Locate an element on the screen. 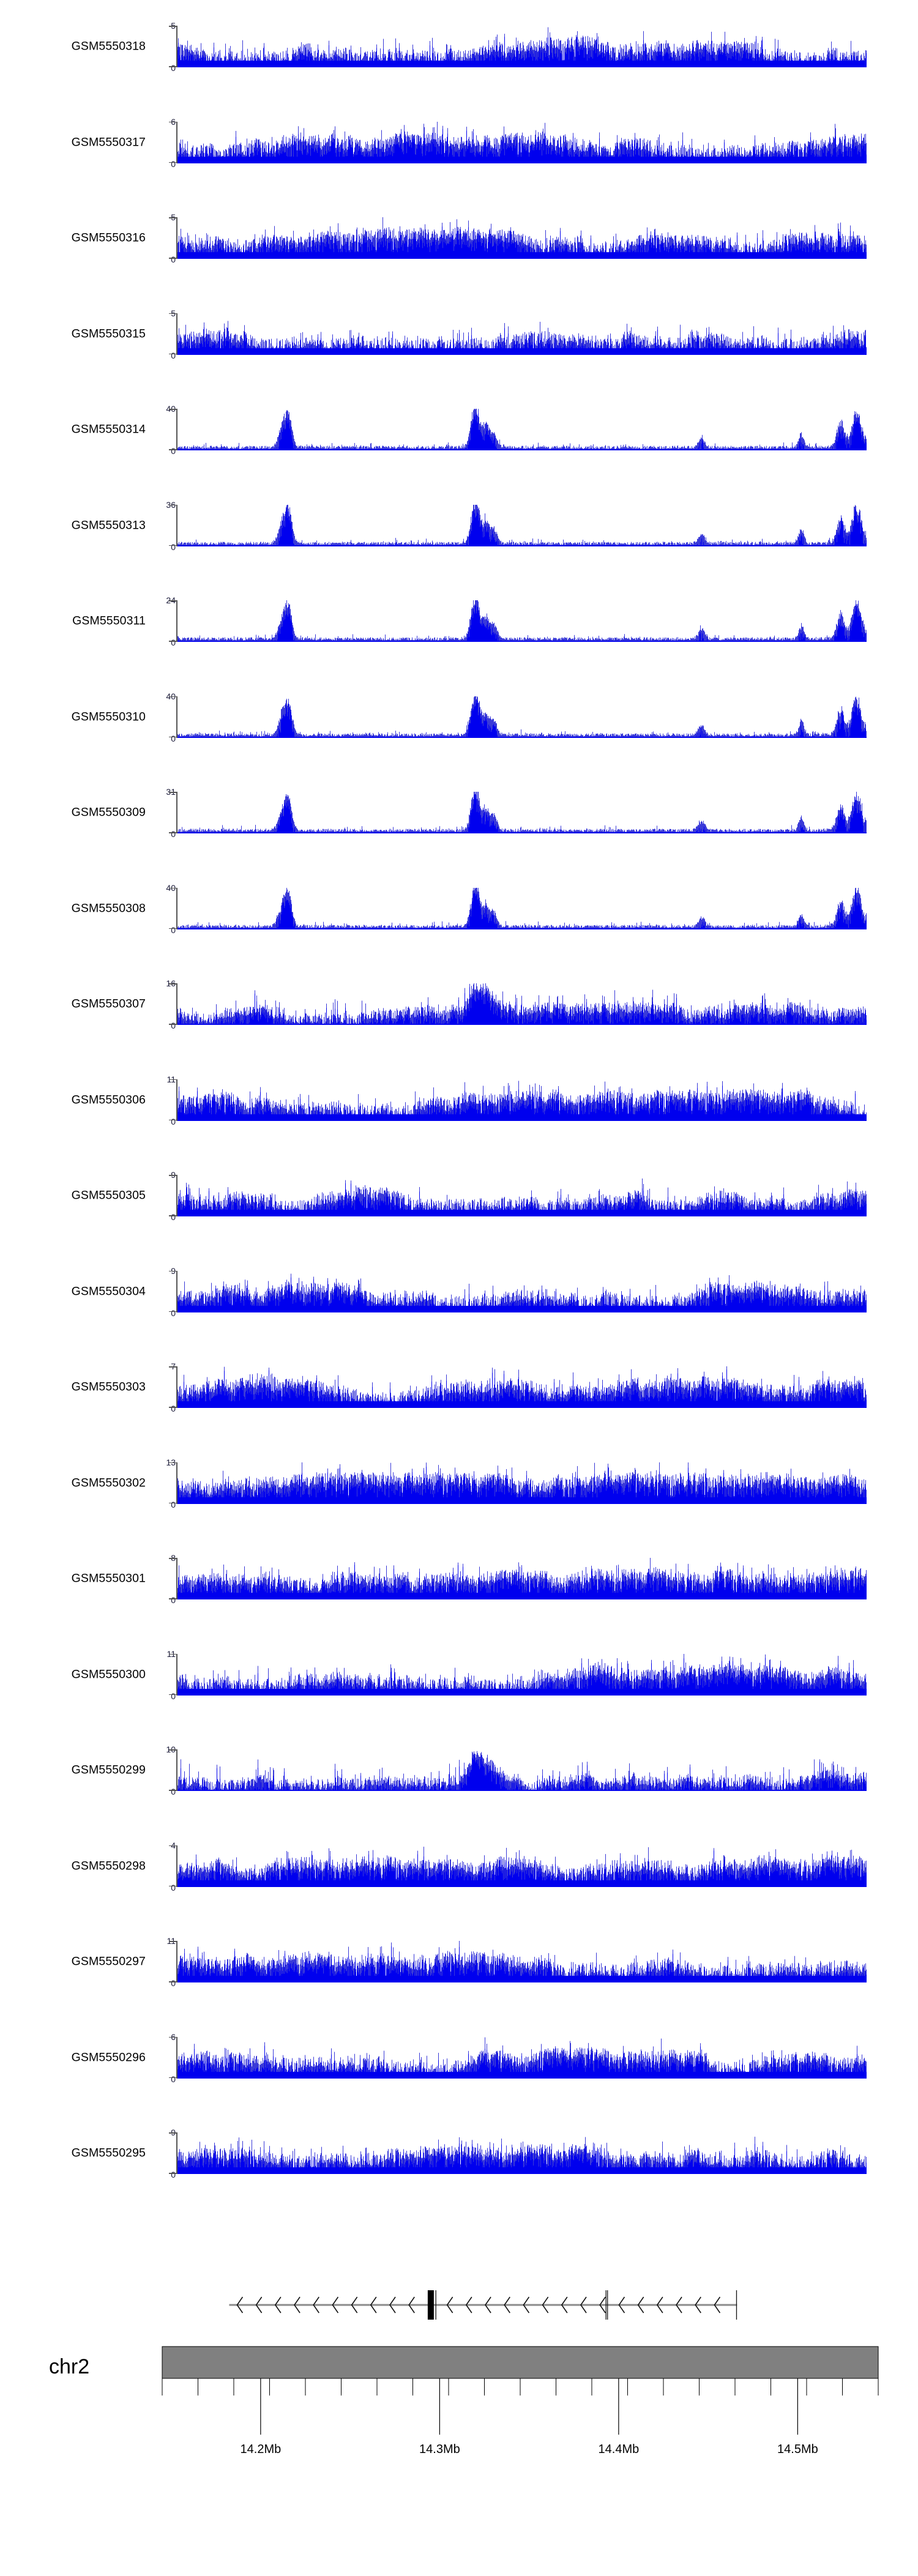 The height and width of the screenshot is (2576, 918). coverage-track: GSM555031850 is located at coordinates (459, 47).